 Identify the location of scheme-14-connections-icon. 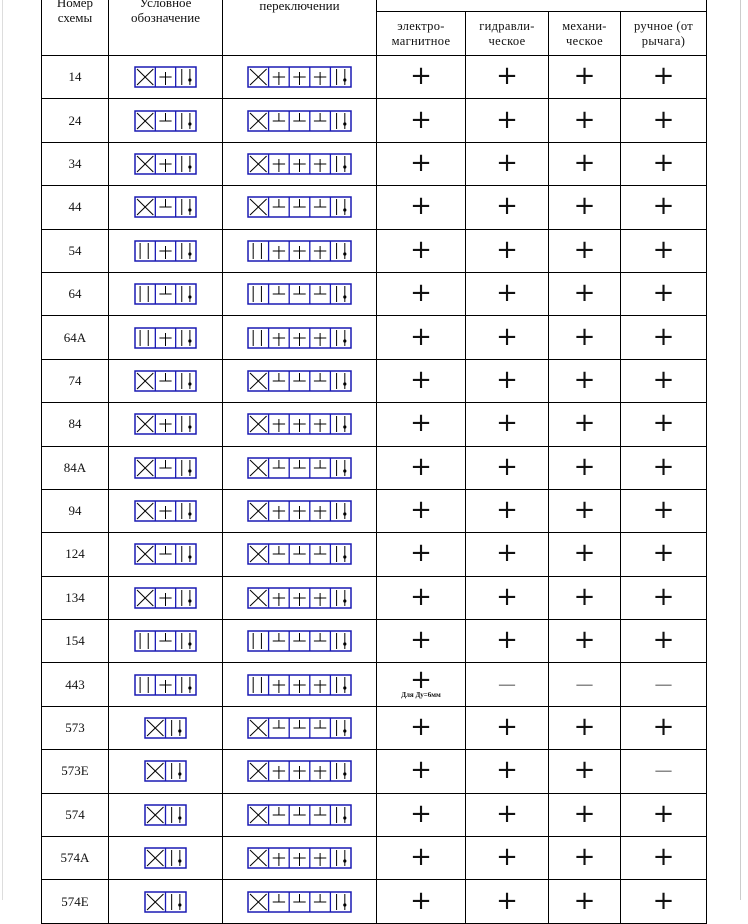
(299, 77).